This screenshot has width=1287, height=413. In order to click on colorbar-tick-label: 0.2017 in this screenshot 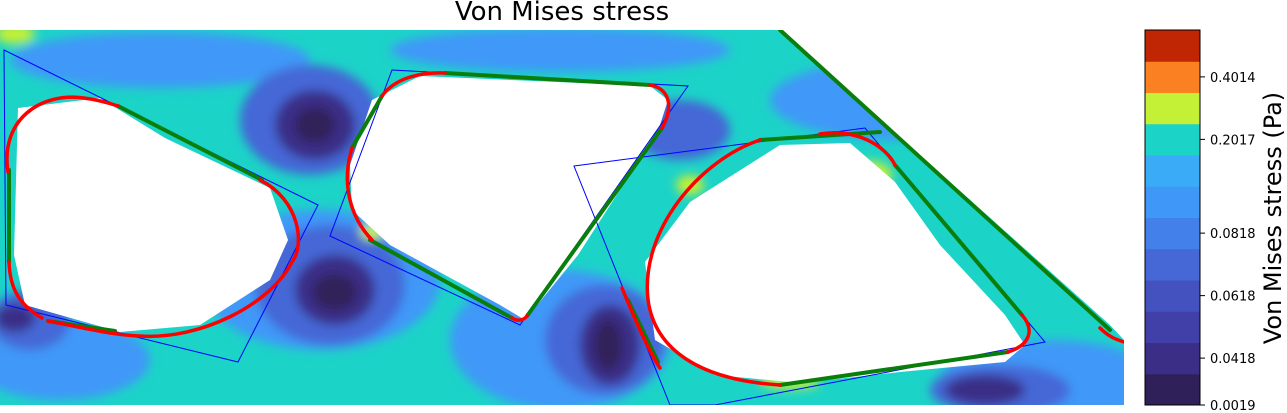, I will do `click(1233, 140)`.